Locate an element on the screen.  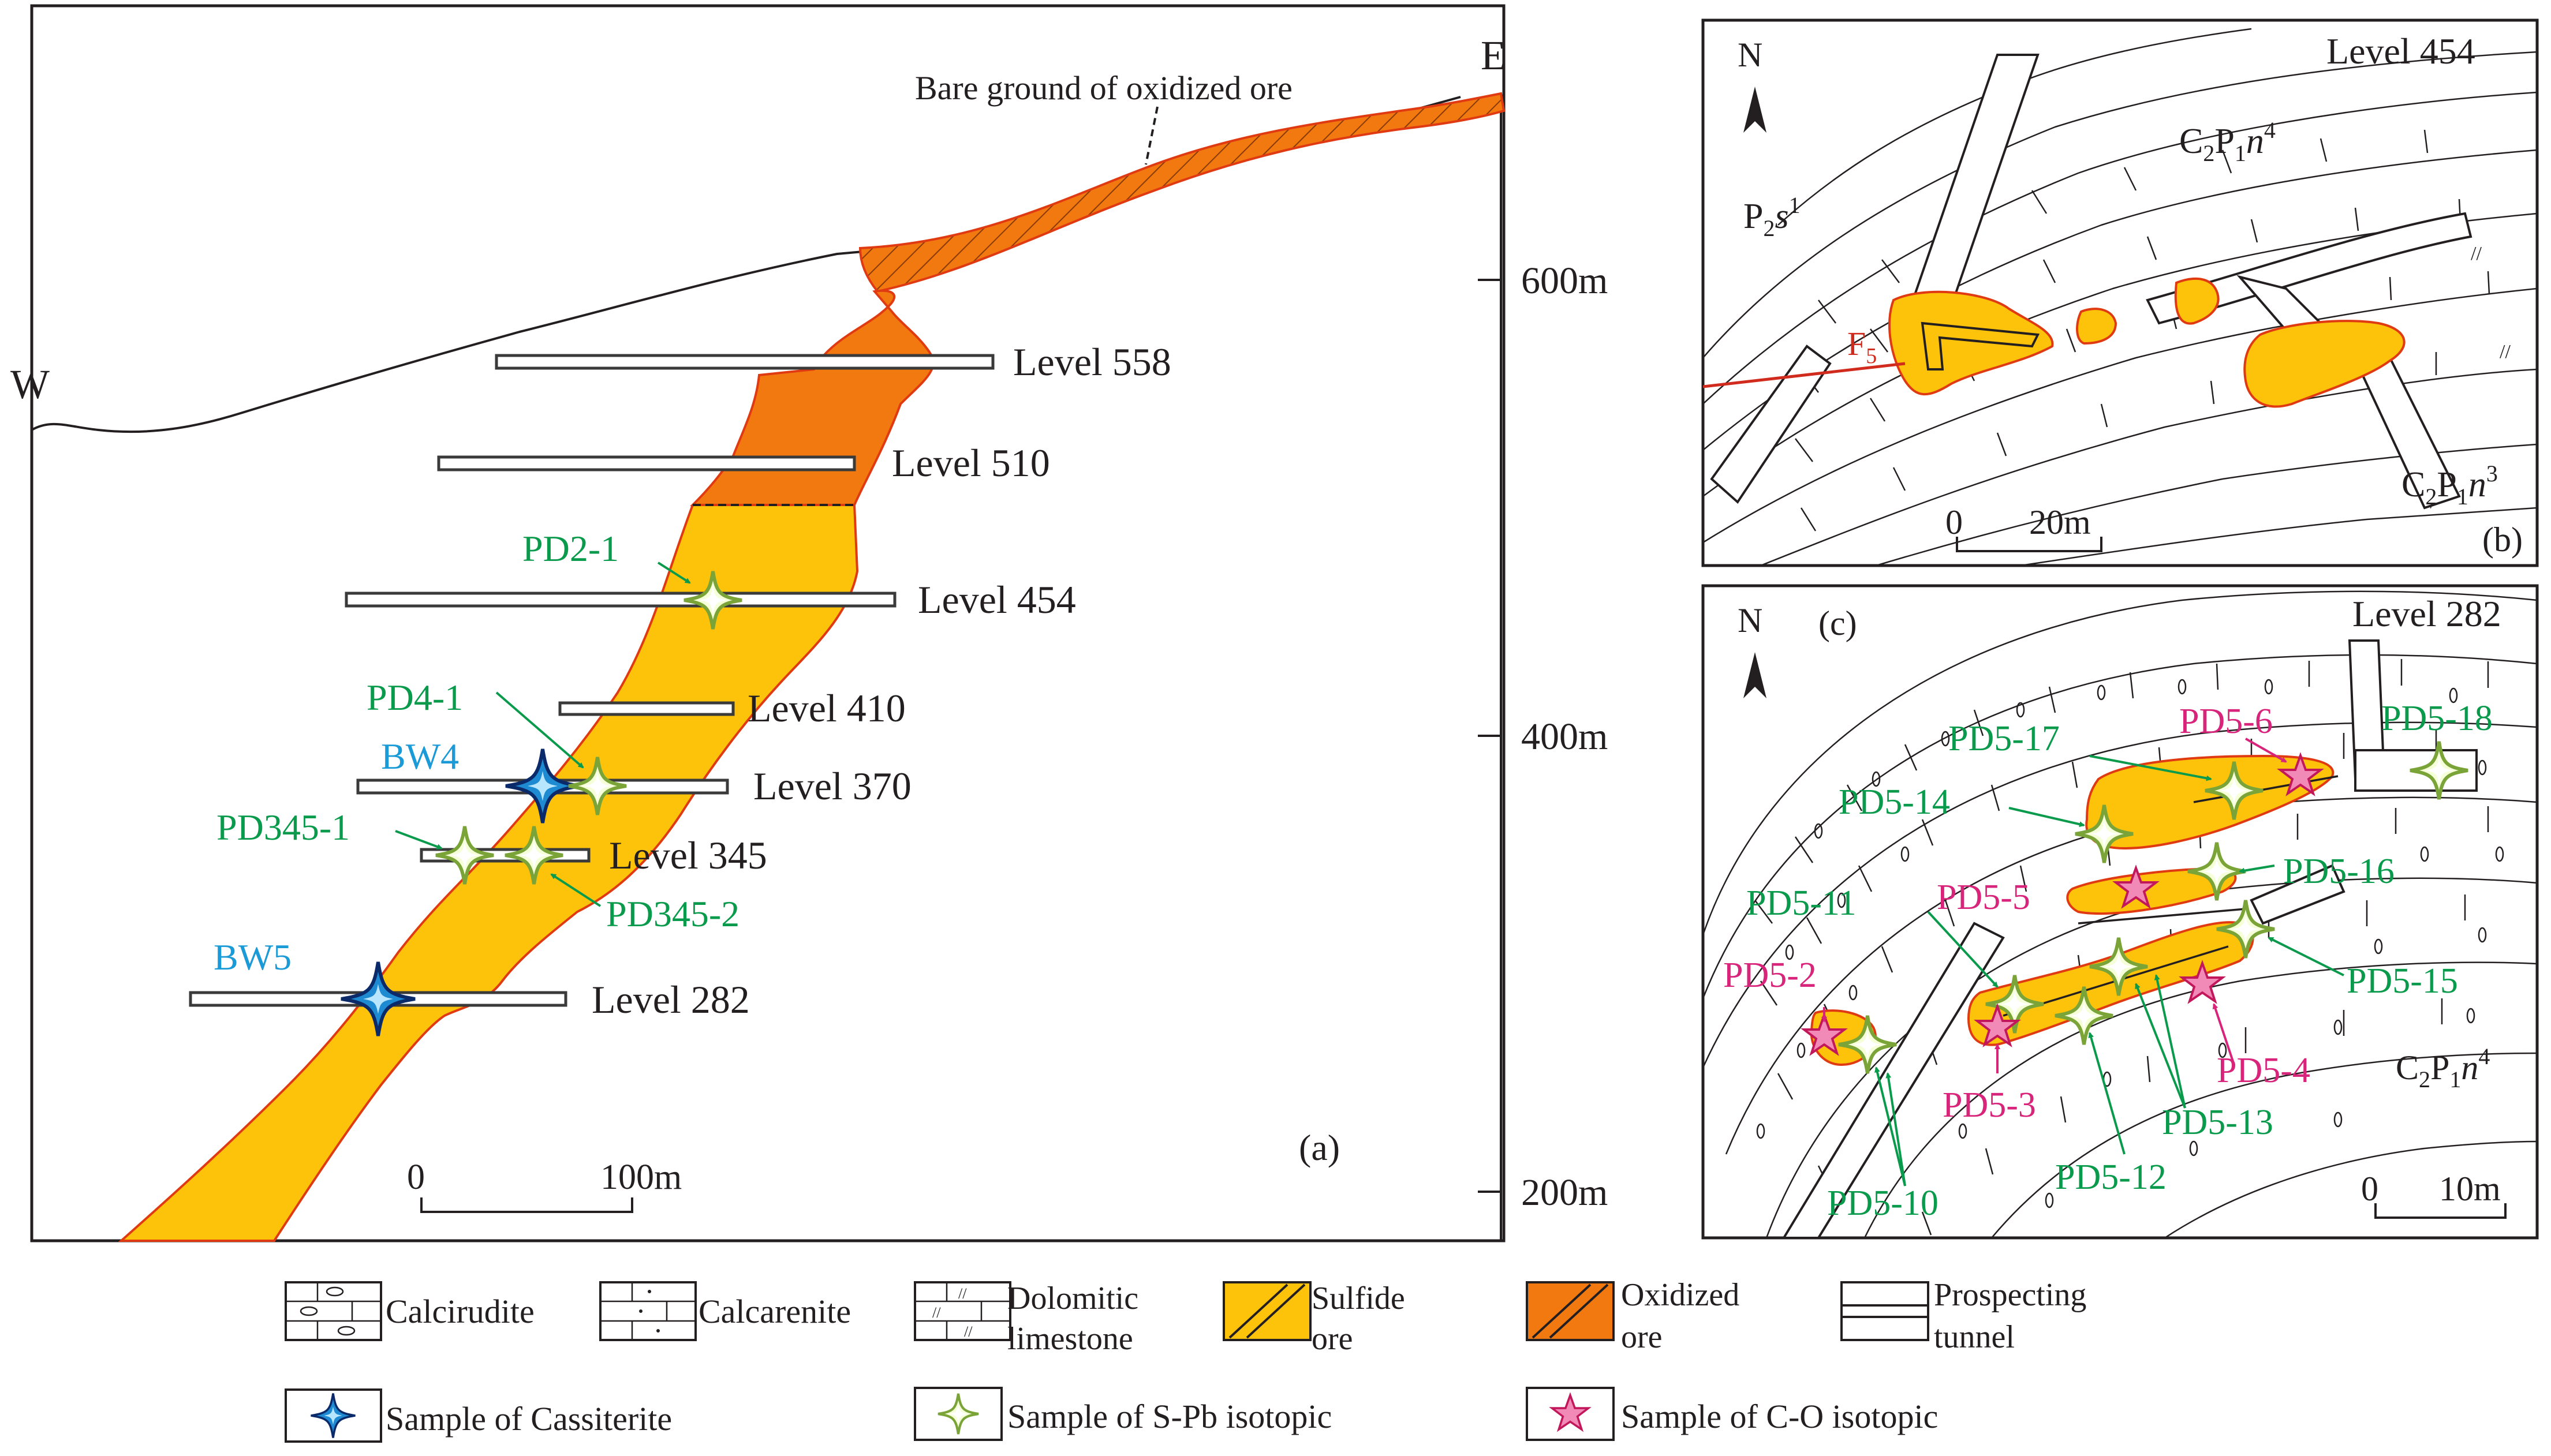
bw5-label: BW5 is located at coordinates (253, 958).